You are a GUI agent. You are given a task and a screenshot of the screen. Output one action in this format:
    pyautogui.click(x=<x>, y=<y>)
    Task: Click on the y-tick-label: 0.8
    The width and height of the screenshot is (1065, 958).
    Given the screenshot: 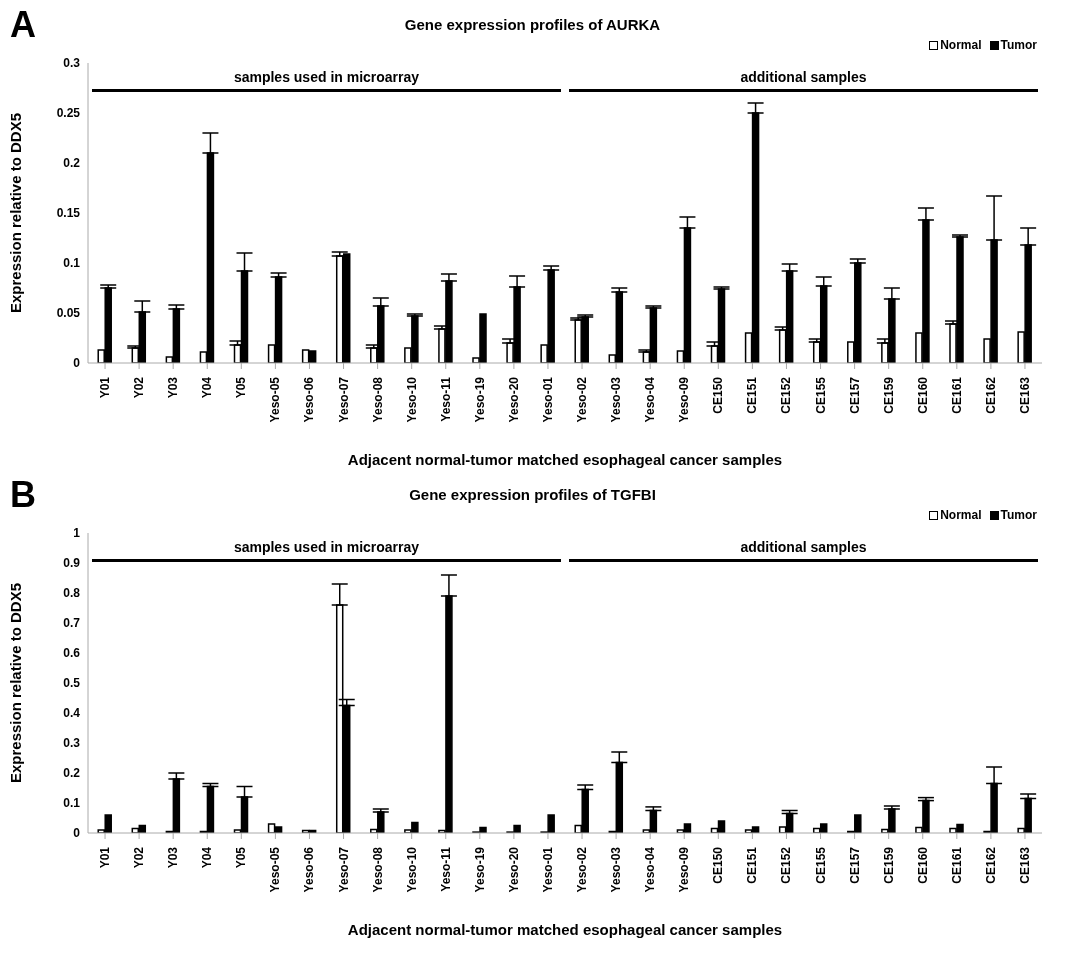 What is the action you would take?
    pyautogui.click(x=72, y=593)
    